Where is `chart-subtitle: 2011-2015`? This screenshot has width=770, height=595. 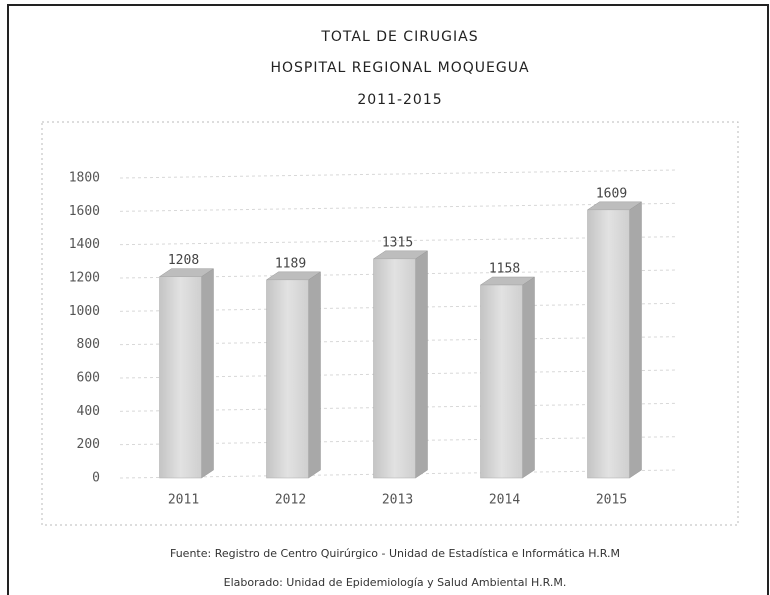 chart-subtitle: 2011-2015 is located at coordinates (399, 100).